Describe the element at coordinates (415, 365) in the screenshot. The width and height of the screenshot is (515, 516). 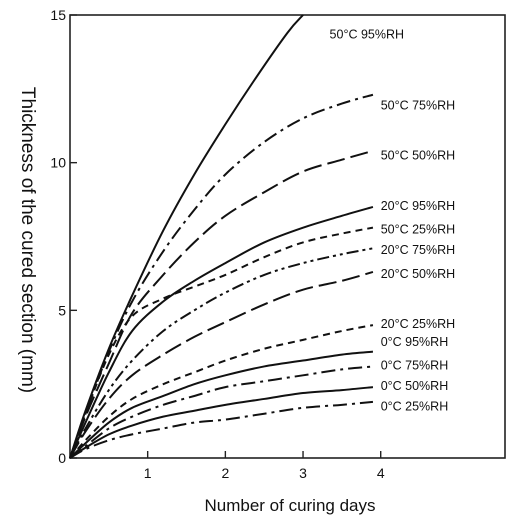
I see `curve-label: 0°C 75%RH` at that location.